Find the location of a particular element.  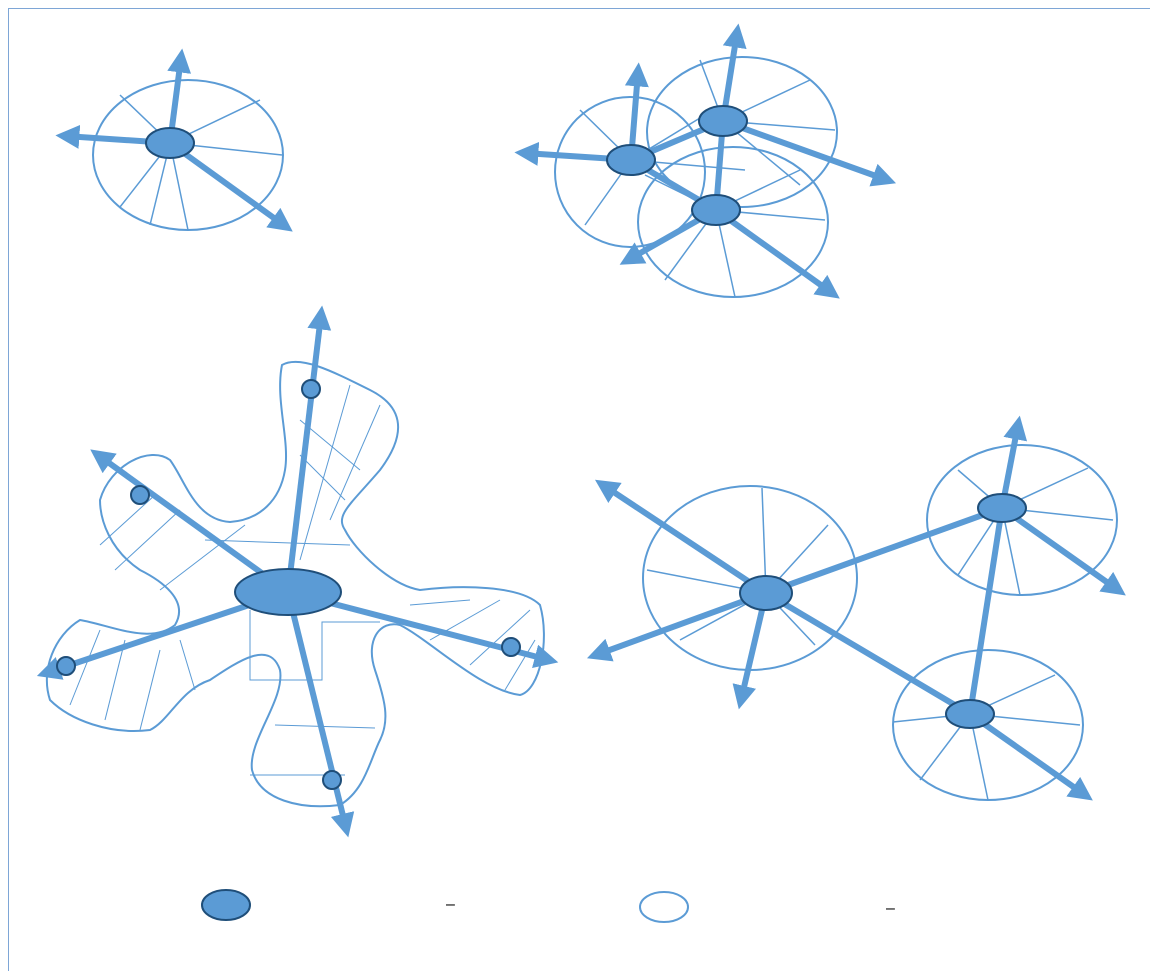

clustered-centers-diagram is located at coordinates (705, 161).